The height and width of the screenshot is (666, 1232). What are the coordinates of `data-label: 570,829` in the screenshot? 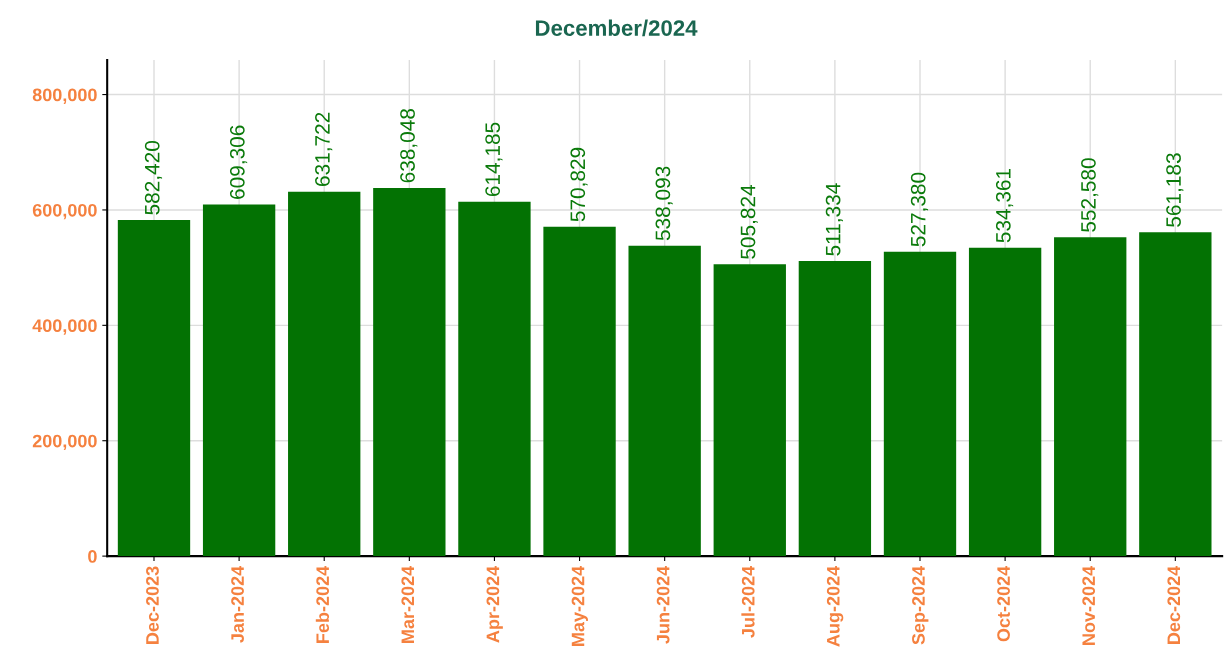 It's located at (579, 184).